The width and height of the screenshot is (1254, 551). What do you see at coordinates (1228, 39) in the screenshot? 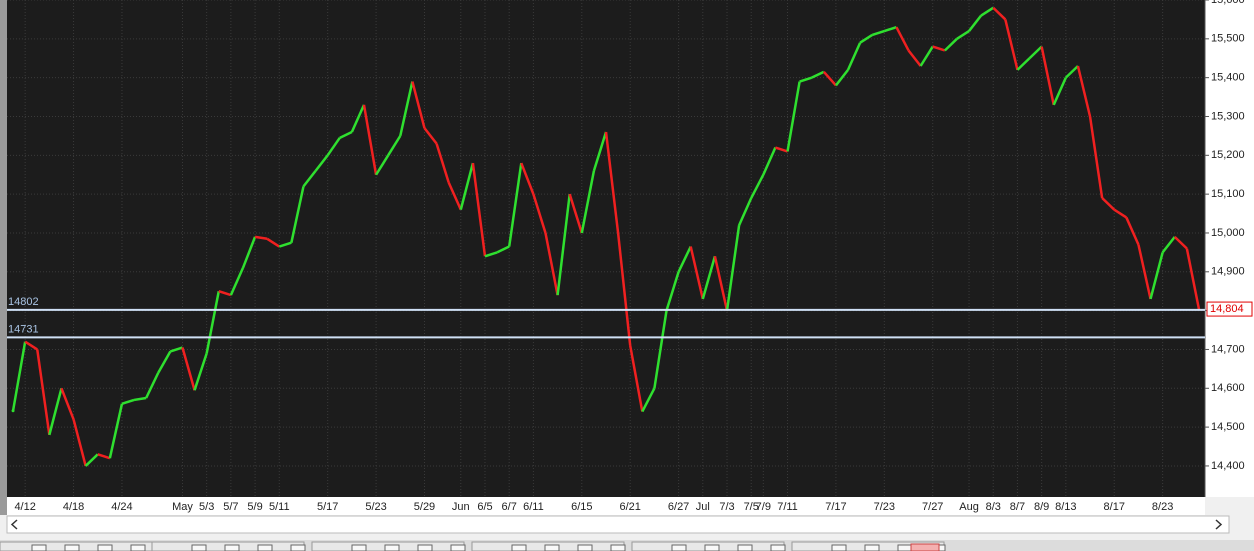
I see `y-tick-label: 15,500` at bounding box center [1228, 39].